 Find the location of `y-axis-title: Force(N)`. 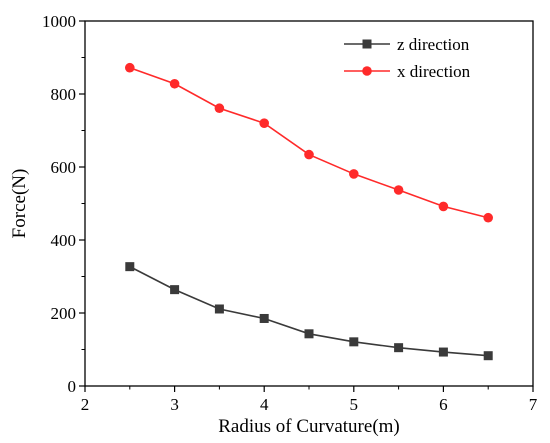

y-axis-title: Force(N) is located at coordinates (19, 204).